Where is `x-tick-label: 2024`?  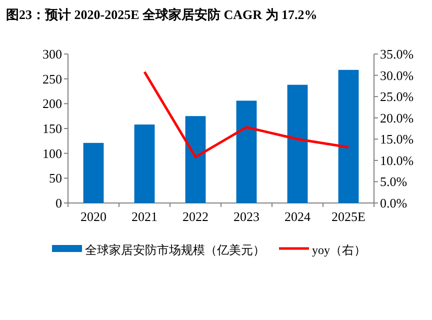
x-tick-label: 2024 is located at coordinates (297, 216).